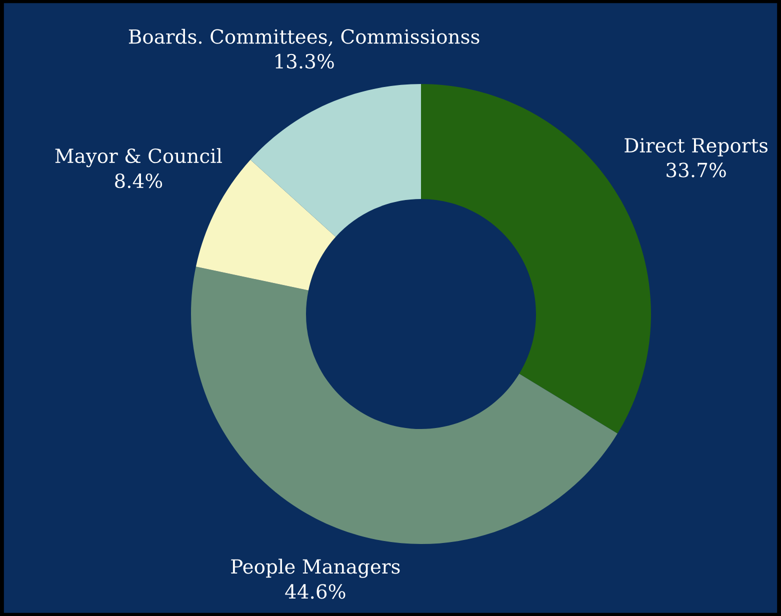 This screenshot has width=781, height=616. Describe the element at coordinates (305, 61) in the screenshot. I see `data-label: 13.3%` at that location.